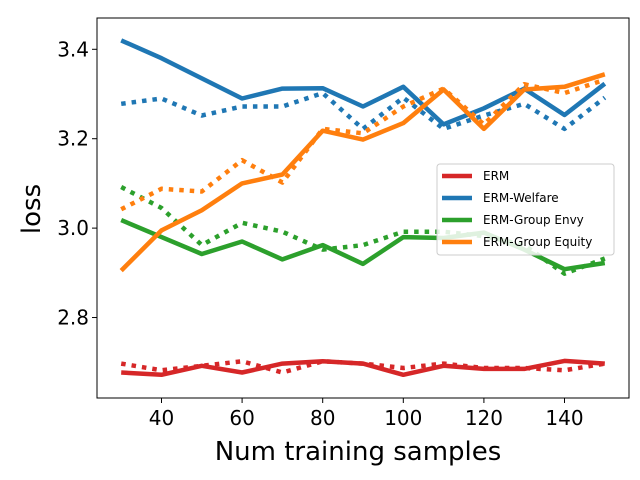 The height and width of the screenshot is (480, 640). Describe the element at coordinates (32, 209) in the screenshot. I see `y-axis-label: loss` at that location.